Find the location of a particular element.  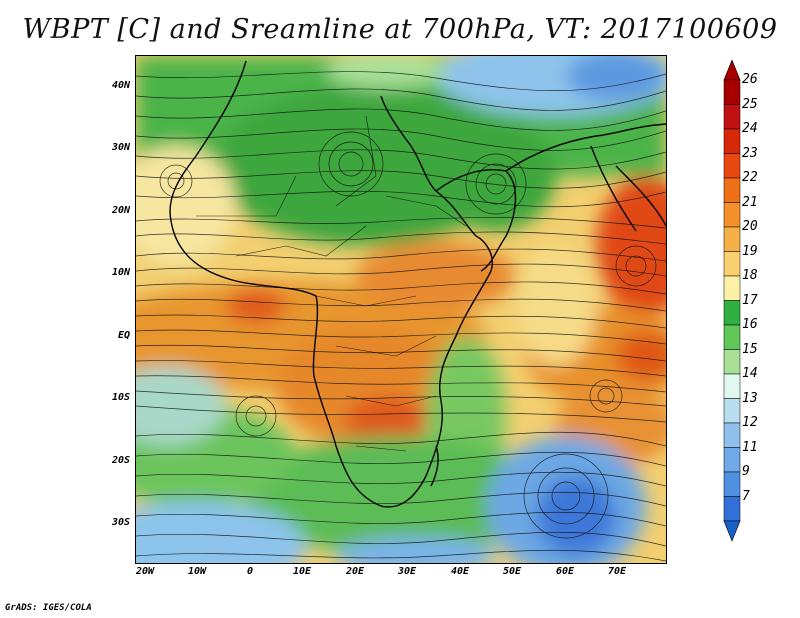

lat-tick-label: 10N is located at coordinates (120, 272).